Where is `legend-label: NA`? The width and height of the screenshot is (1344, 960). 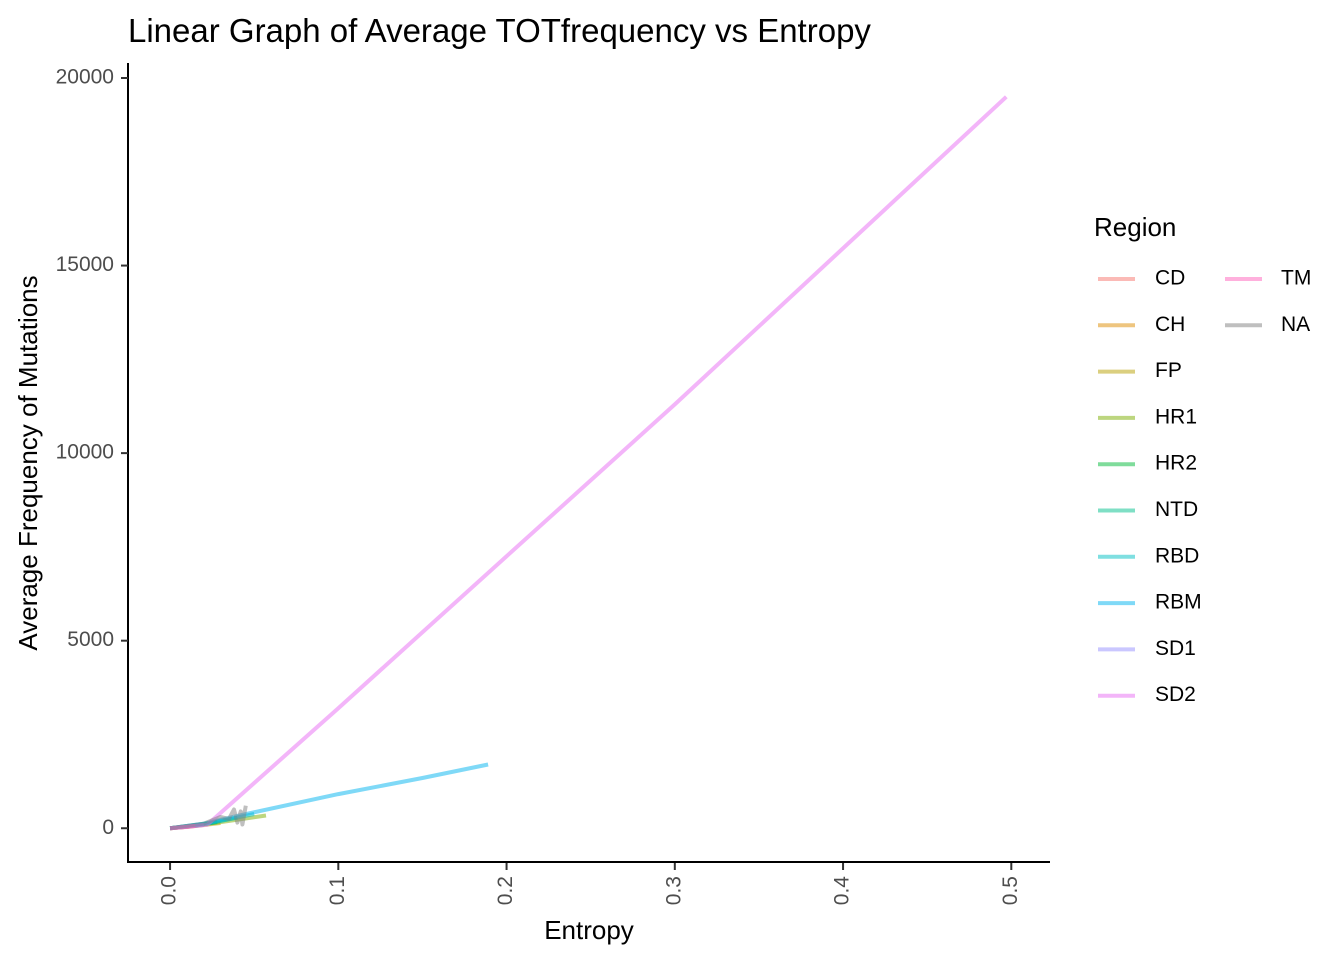
legend-label: NA is located at coordinates (1295, 324).